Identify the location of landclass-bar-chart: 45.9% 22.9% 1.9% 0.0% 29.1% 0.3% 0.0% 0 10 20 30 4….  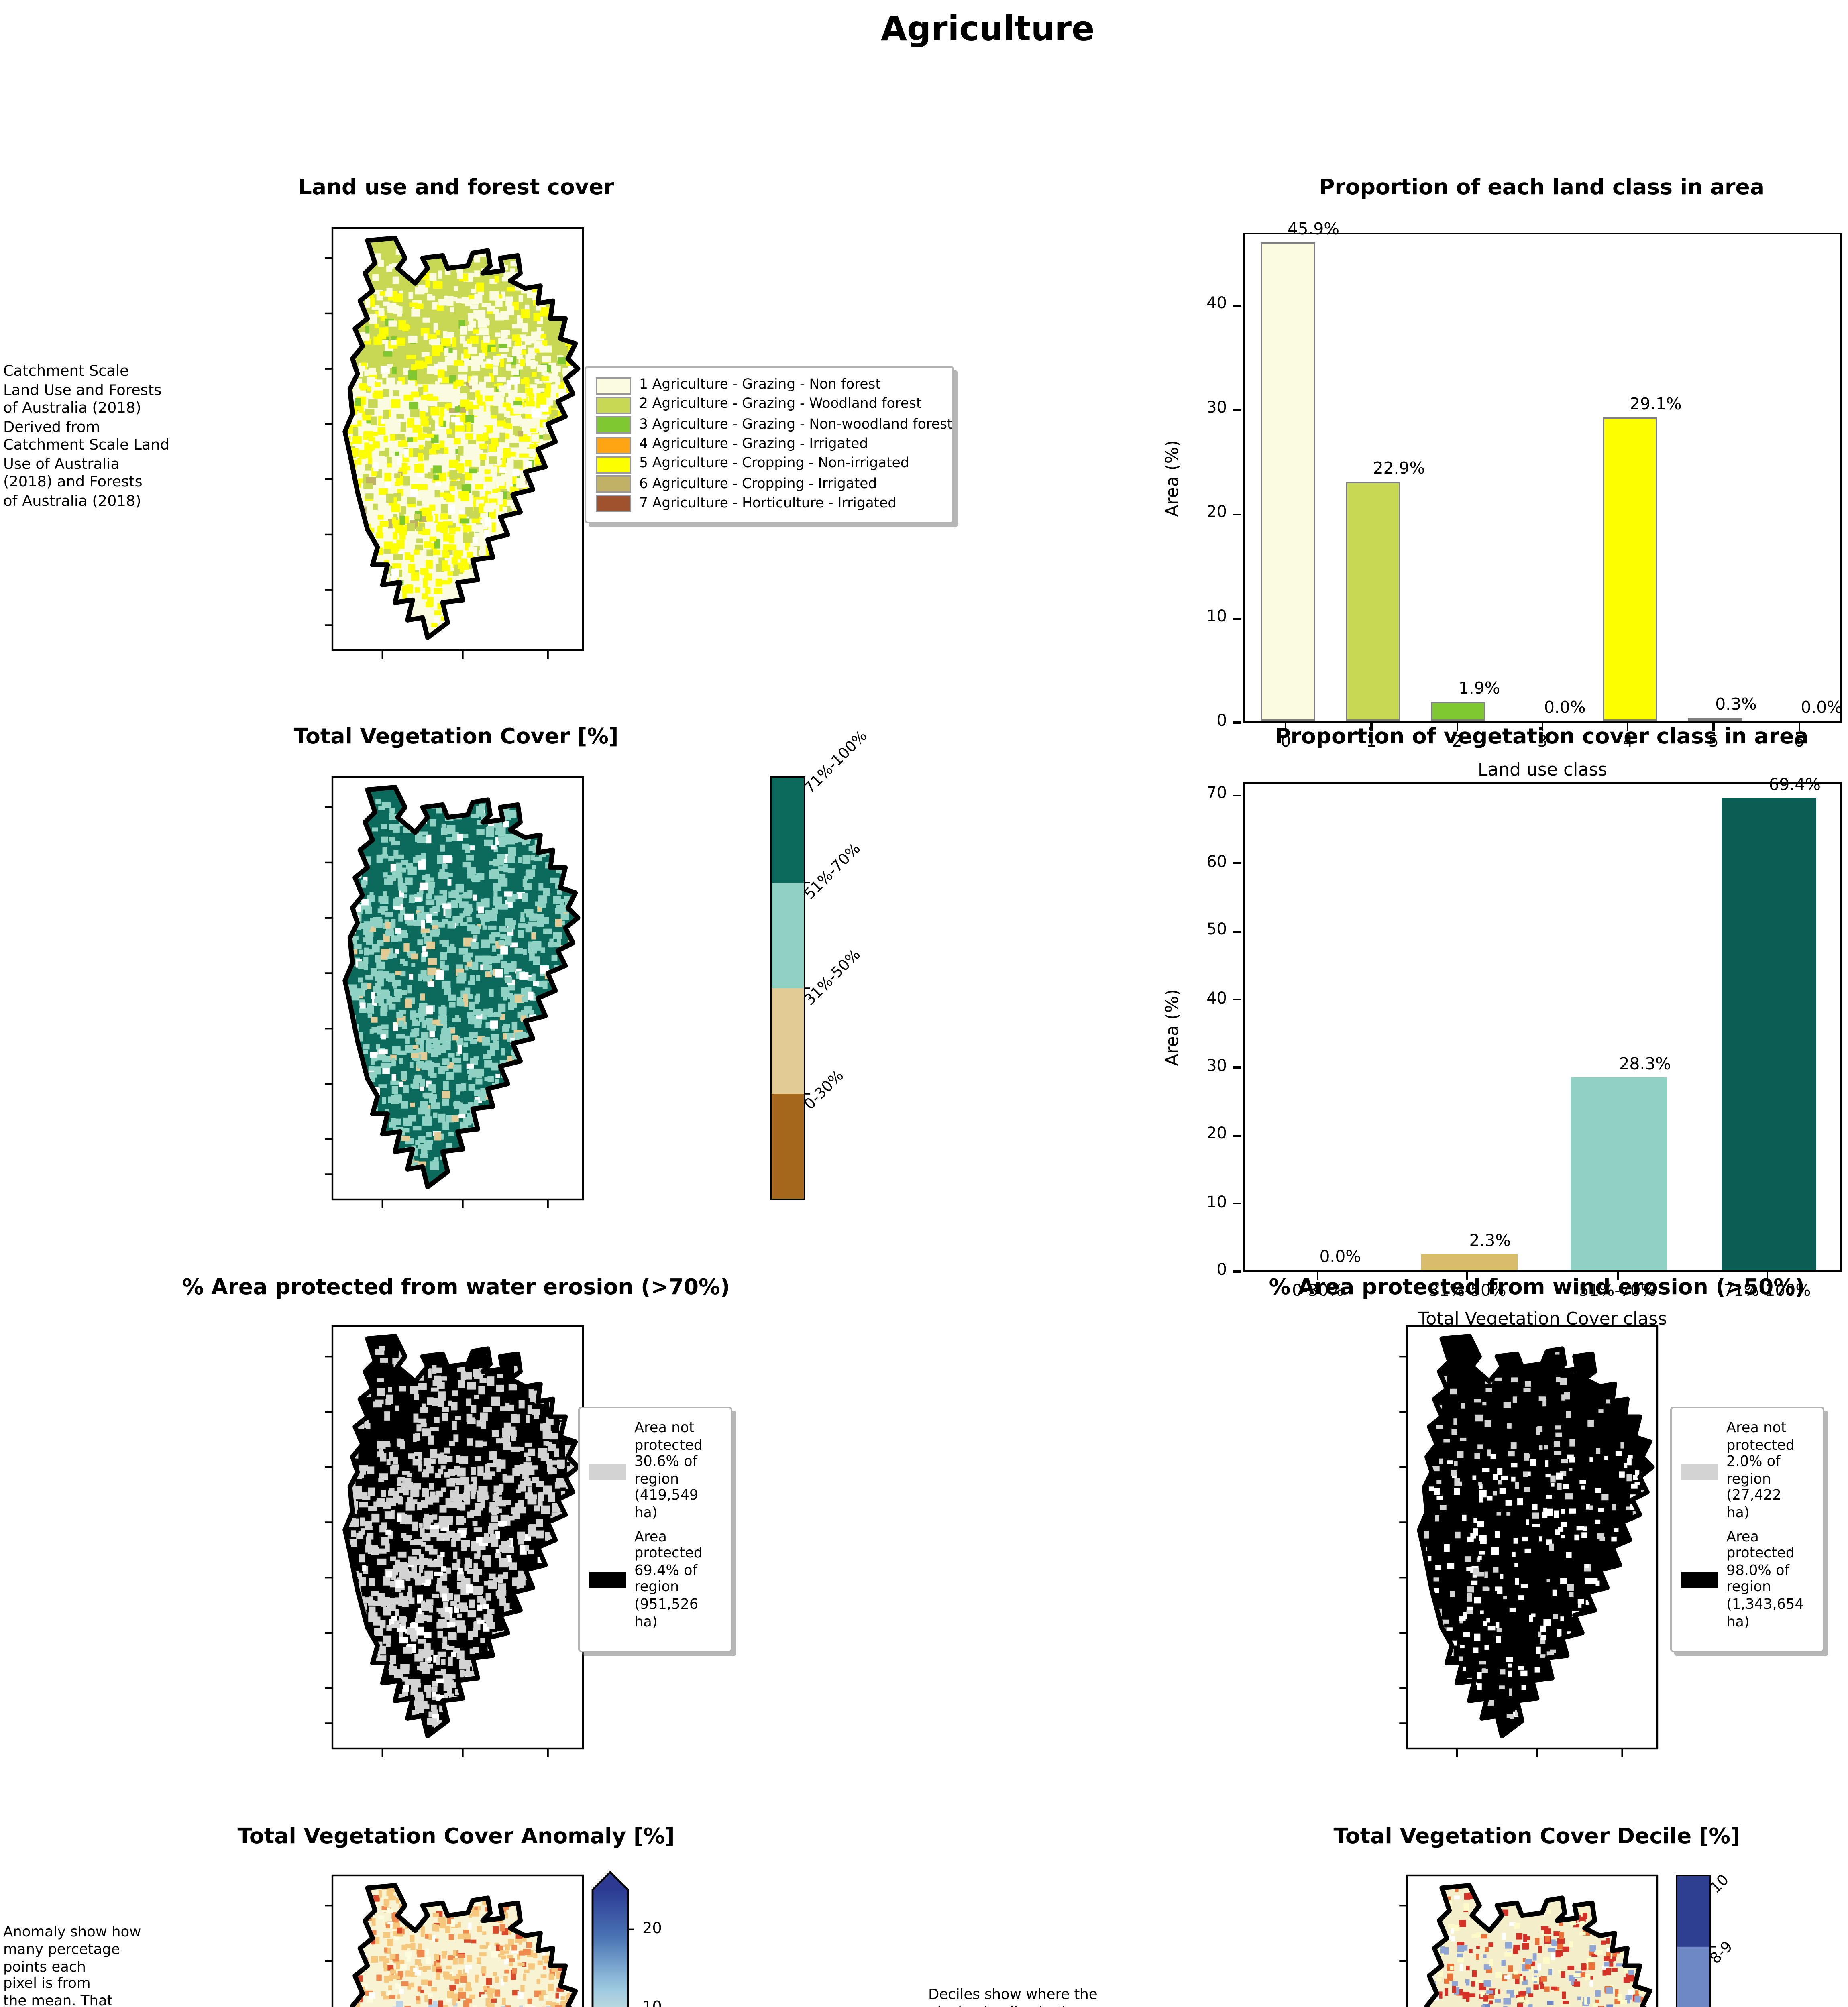
(1502, 501).